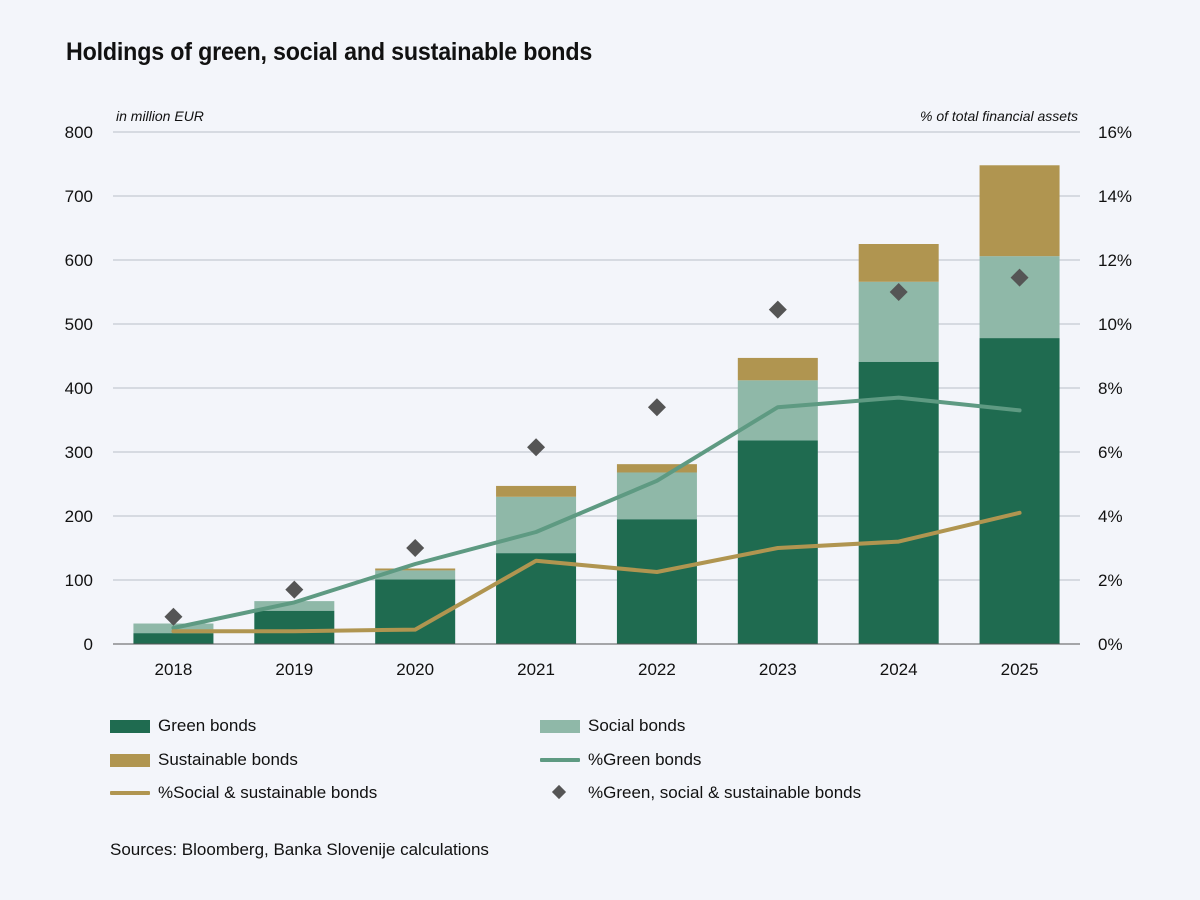  I want to click on legend-swatch-pct-gss, so click(560, 792).